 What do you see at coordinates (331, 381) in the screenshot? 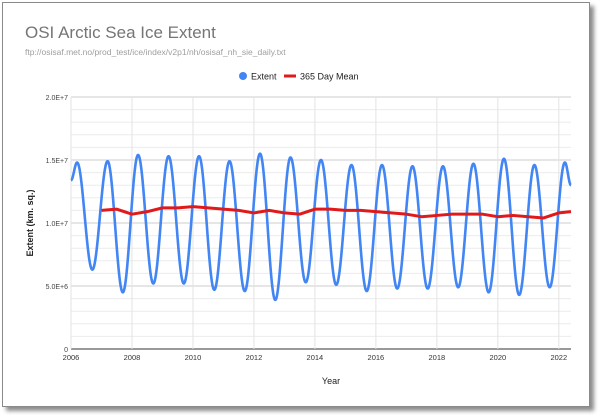
I see `x-axis-title: Year` at bounding box center [331, 381].